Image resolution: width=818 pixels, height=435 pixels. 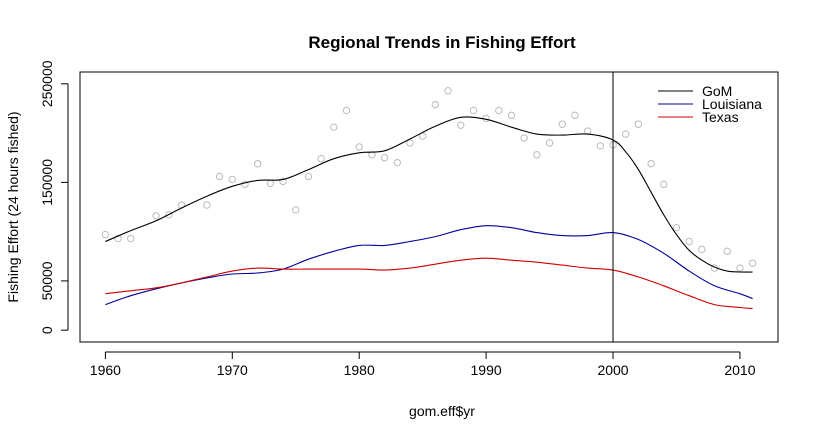 What do you see at coordinates (442, 42) in the screenshot?
I see `chart-title: Regional Trends in Fishing Effort` at bounding box center [442, 42].